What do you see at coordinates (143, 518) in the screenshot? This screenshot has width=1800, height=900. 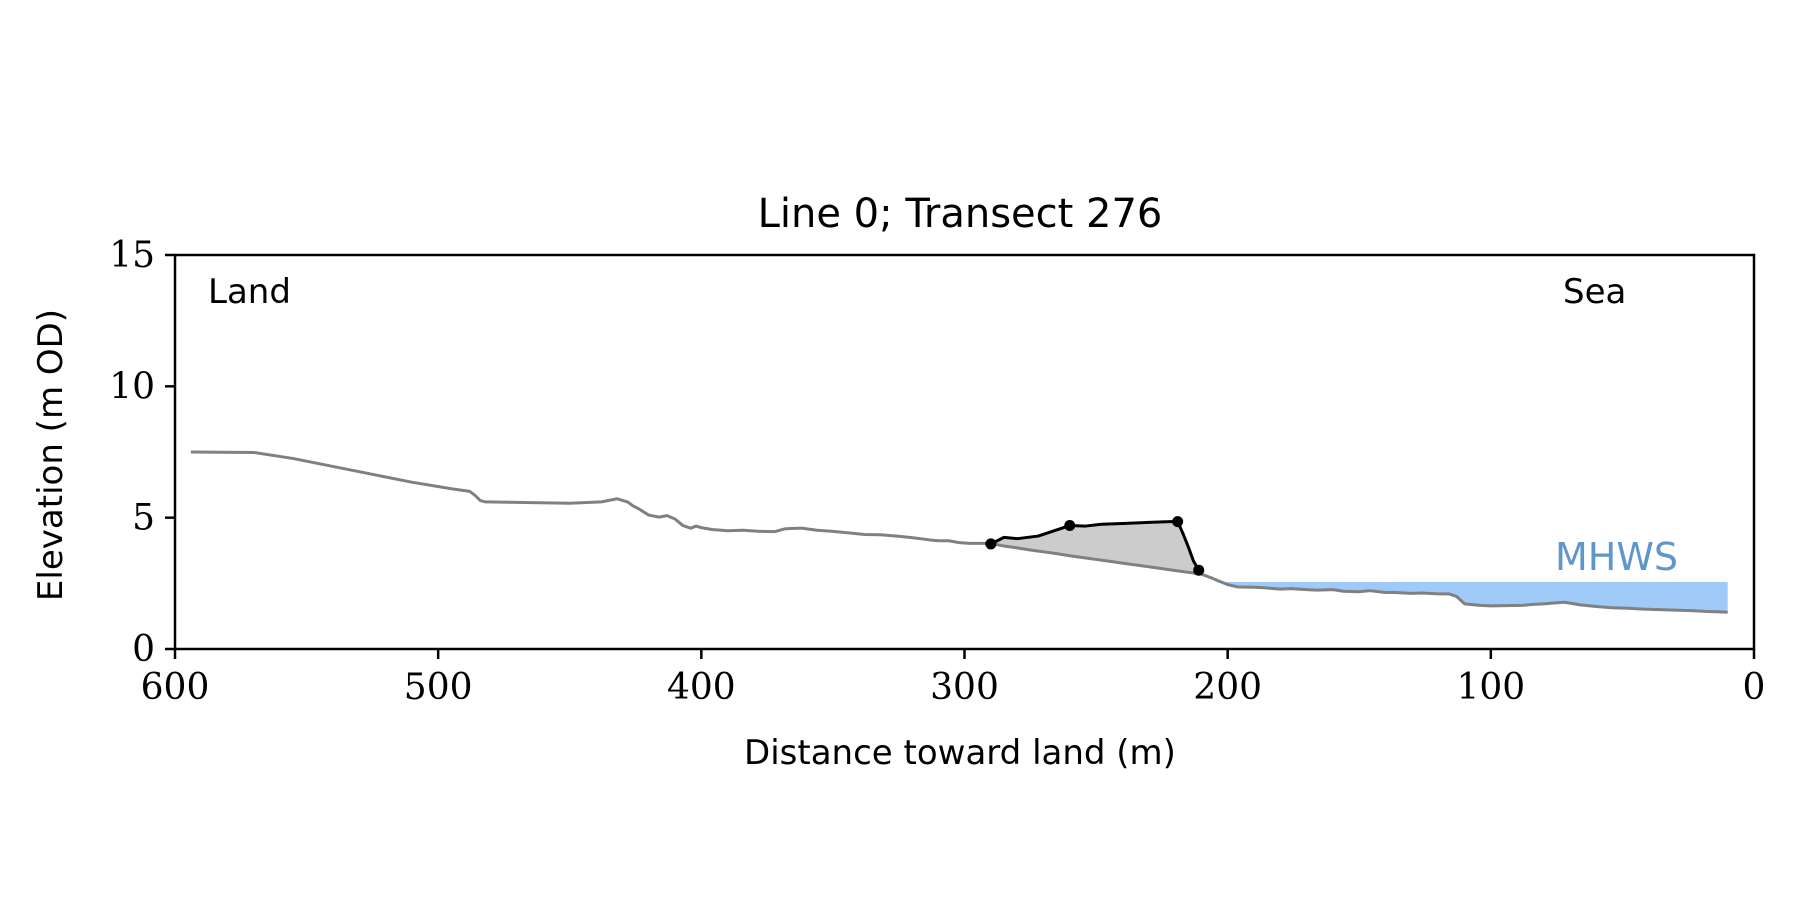 I see `y-tick-label: 5` at bounding box center [143, 518].